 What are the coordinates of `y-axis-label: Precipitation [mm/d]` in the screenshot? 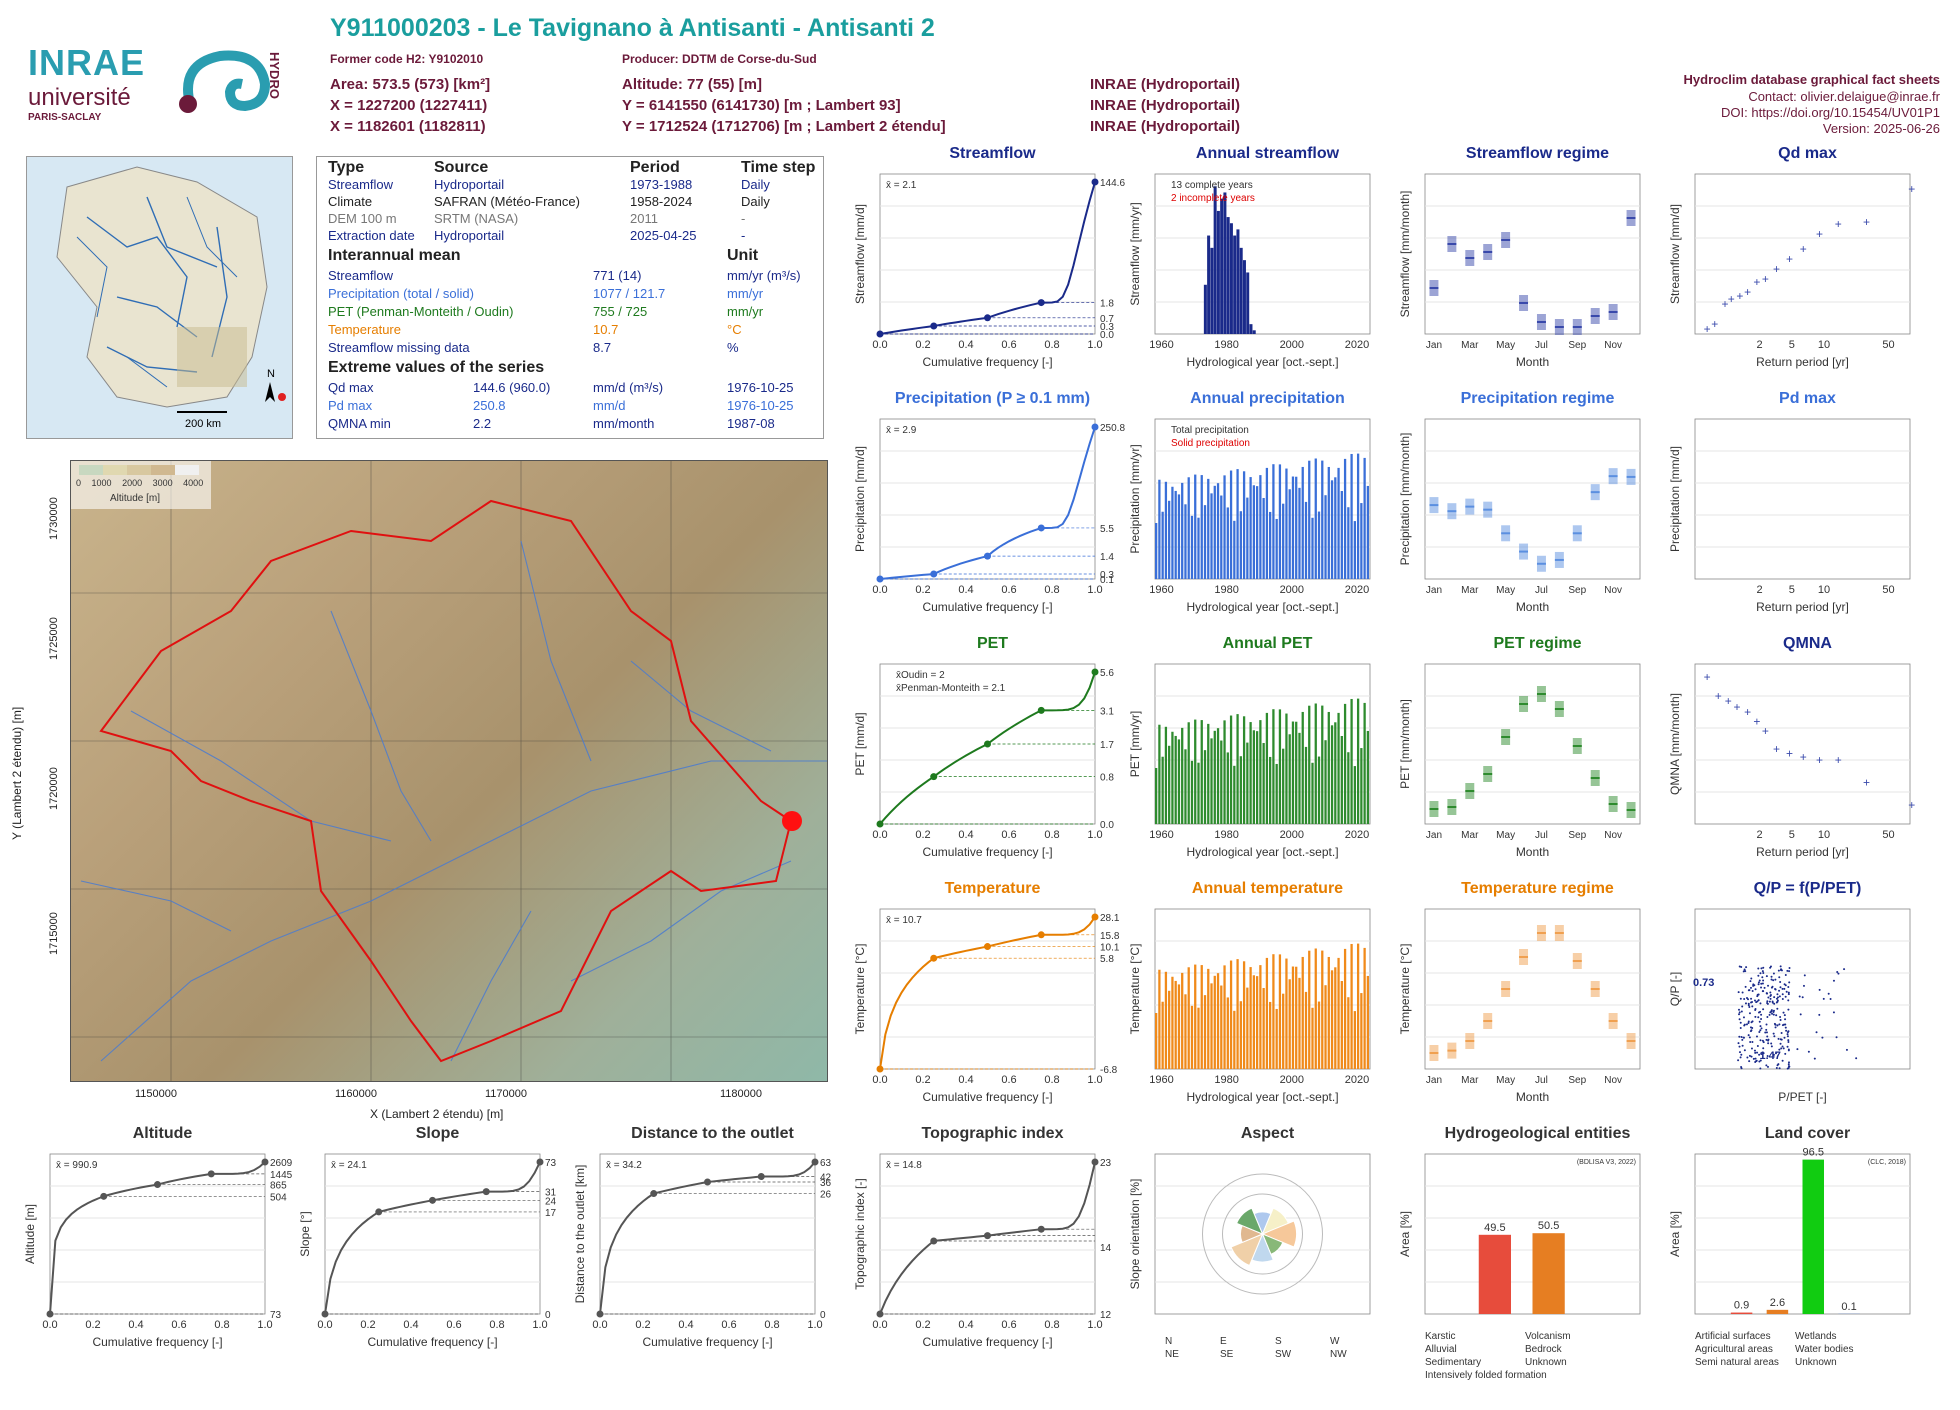 It's located at (860, 499).